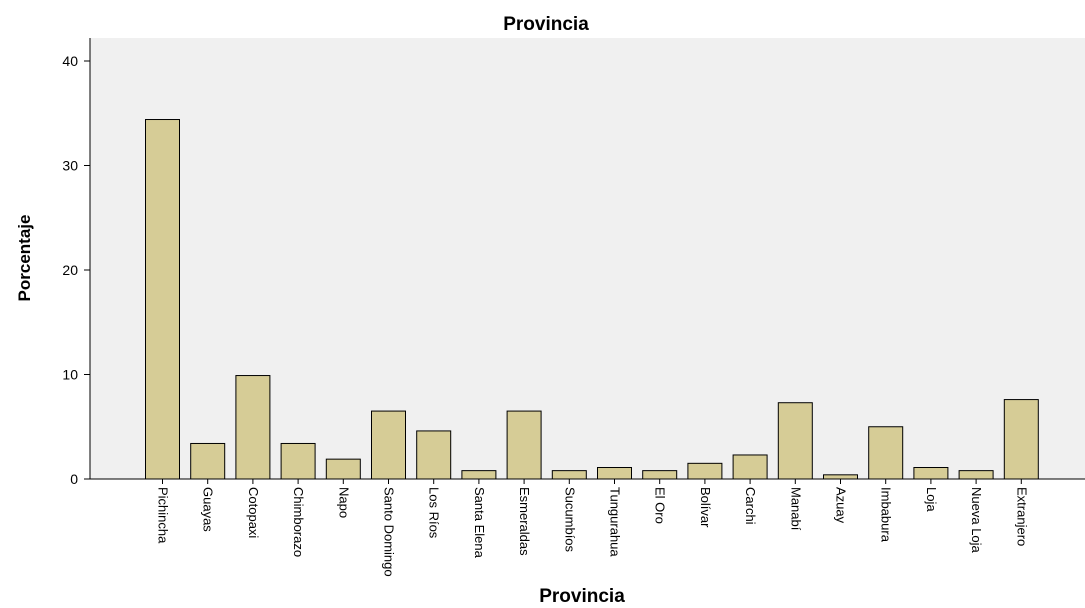 This screenshot has width=1085, height=608. I want to click on bar-sucumb-os, so click(569, 475).